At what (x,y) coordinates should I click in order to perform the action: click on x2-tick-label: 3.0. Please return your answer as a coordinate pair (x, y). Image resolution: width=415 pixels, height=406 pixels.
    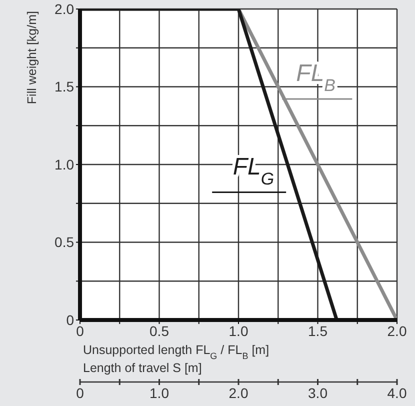
    Looking at the image, I should click on (318, 393).